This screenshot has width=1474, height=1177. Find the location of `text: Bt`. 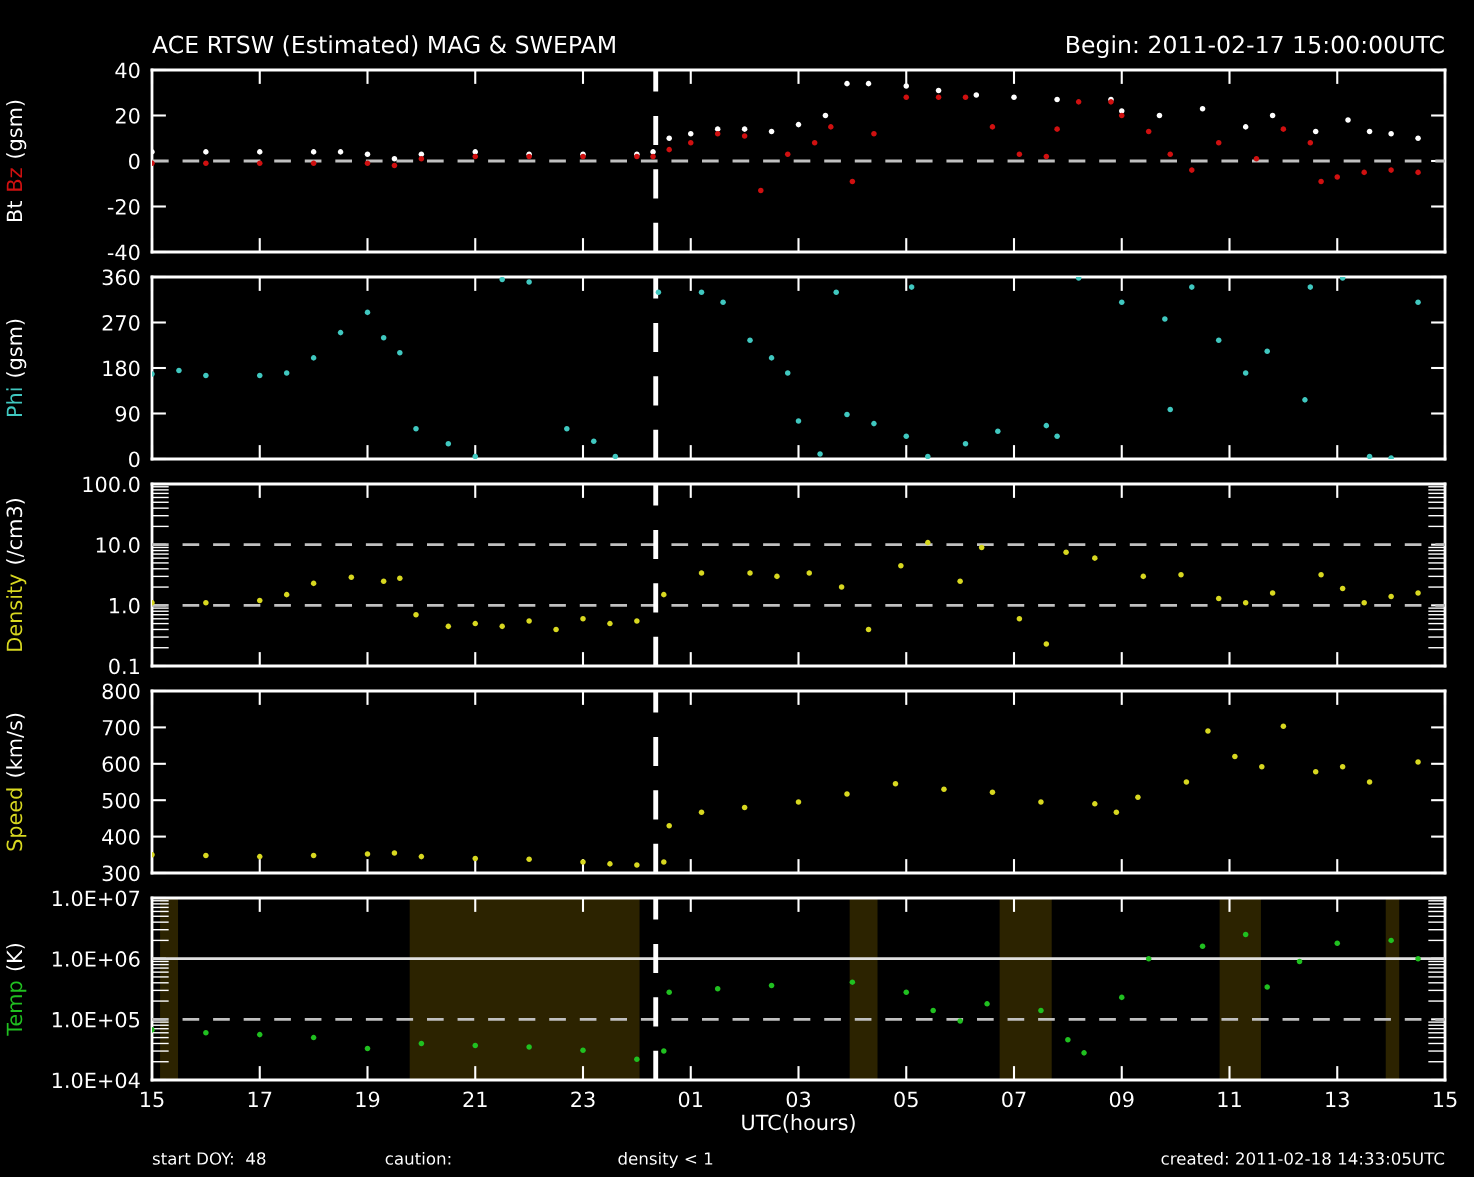

text: Bt is located at coordinates (14, 211).